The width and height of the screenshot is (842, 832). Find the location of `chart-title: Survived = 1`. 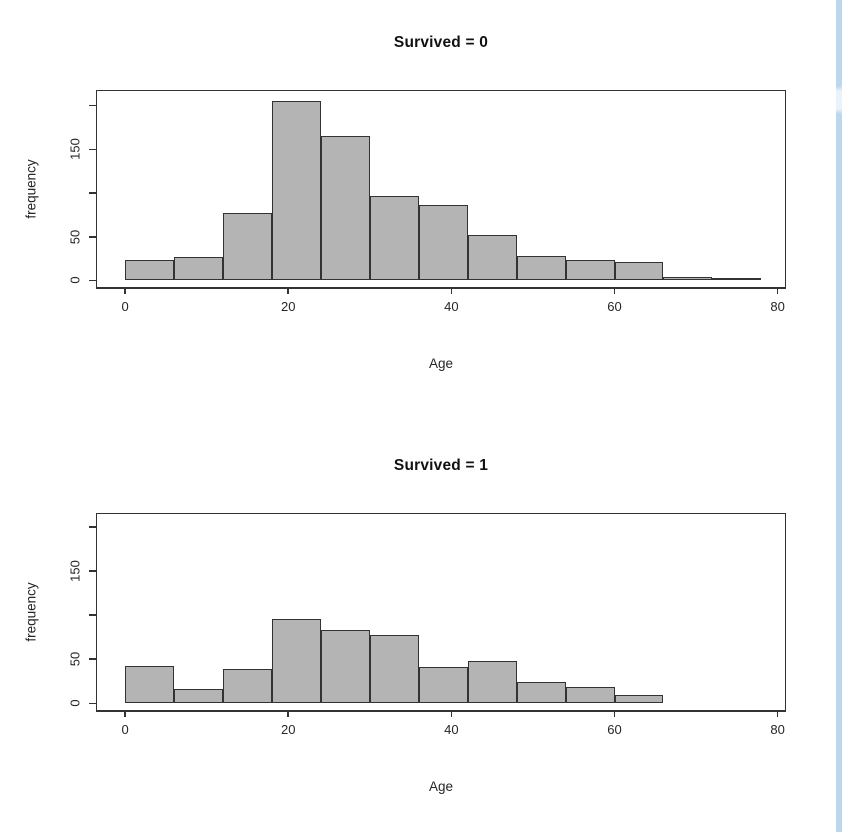

chart-title: Survived = 1 is located at coordinates (441, 465).